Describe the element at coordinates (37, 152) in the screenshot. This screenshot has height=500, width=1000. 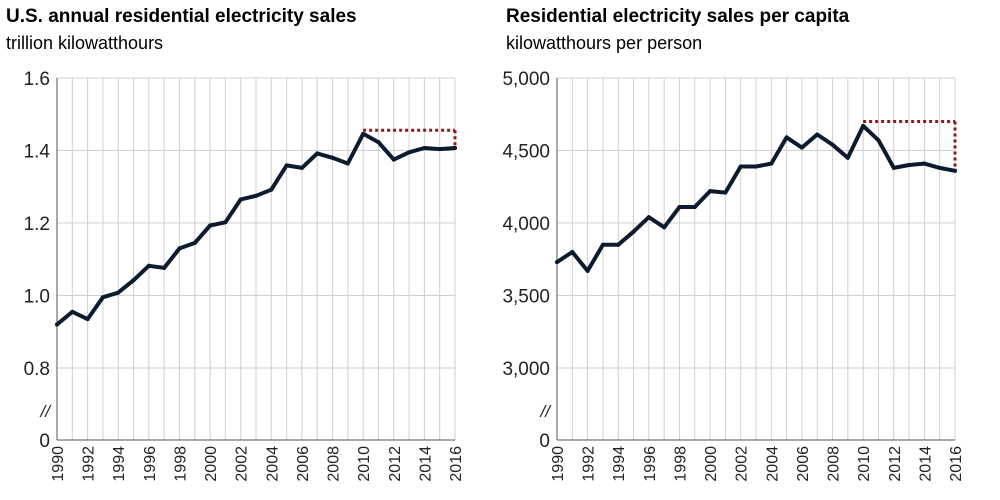
I see `y-tick-label: 1.4` at that location.